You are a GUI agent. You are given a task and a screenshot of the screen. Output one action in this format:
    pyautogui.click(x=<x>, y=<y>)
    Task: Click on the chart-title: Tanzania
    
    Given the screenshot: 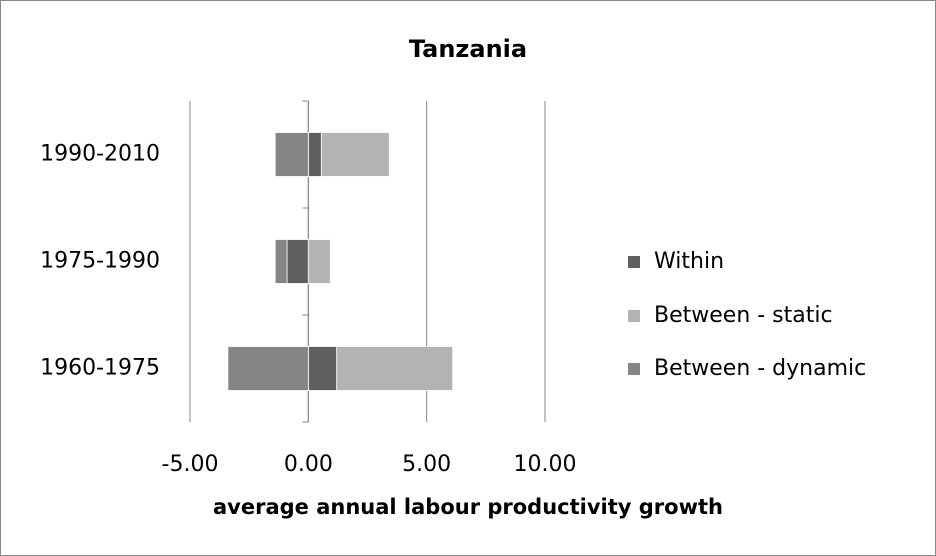 What is the action you would take?
    pyautogui.click(x=468, y=49)
    